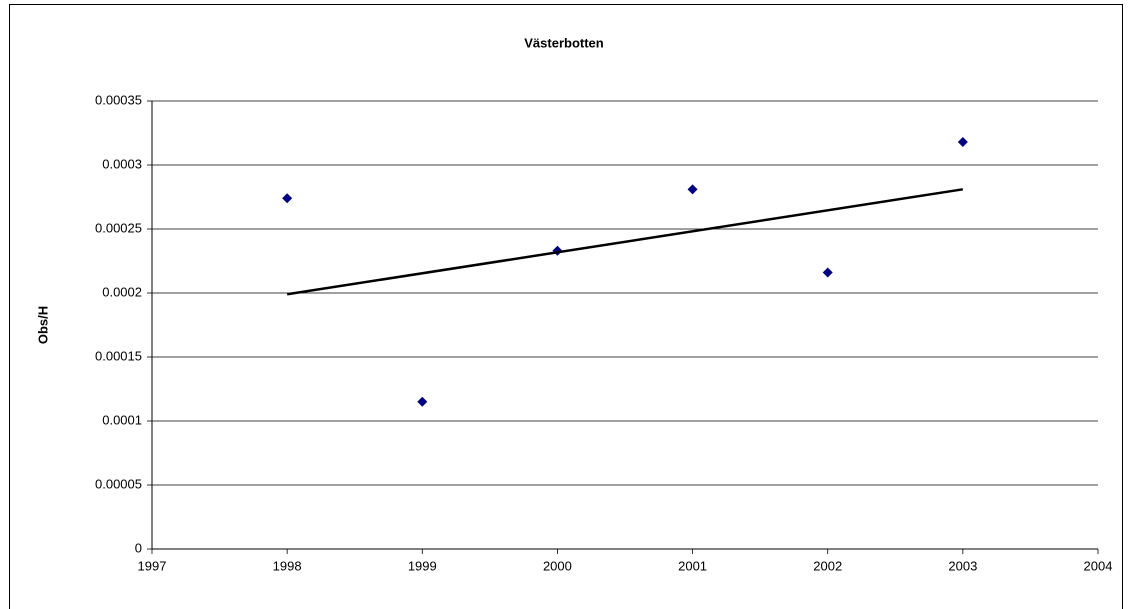 The image size is (1128, 609). I want to click on x-tick-label: 2000, so click(557, 565).